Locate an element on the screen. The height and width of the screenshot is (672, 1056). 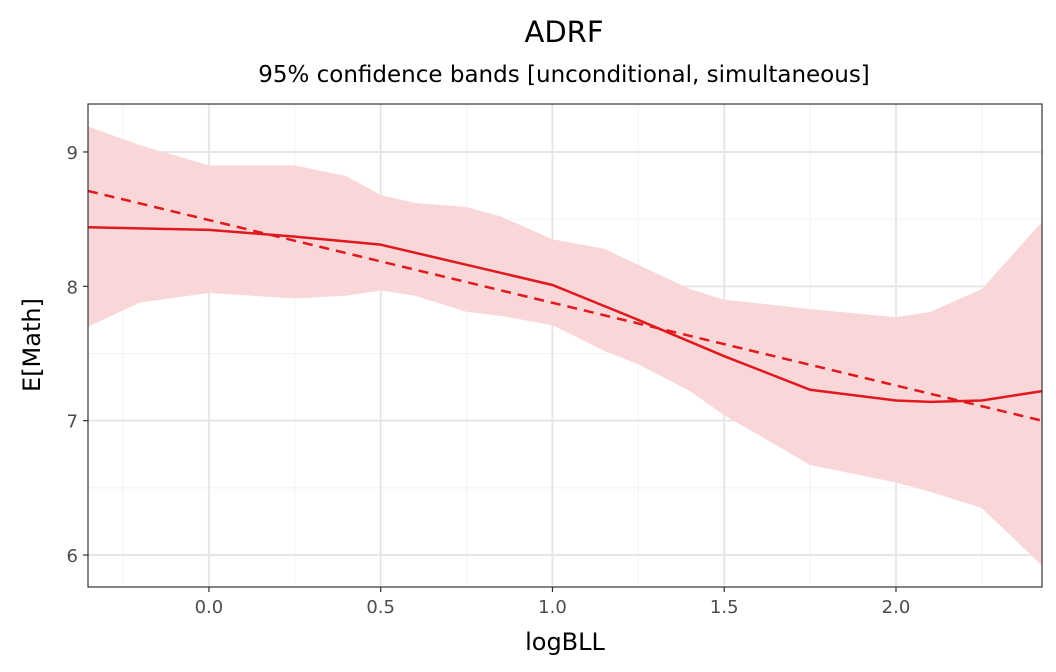
x-tick-label: 1.0 is located at coordinates (552, 607).